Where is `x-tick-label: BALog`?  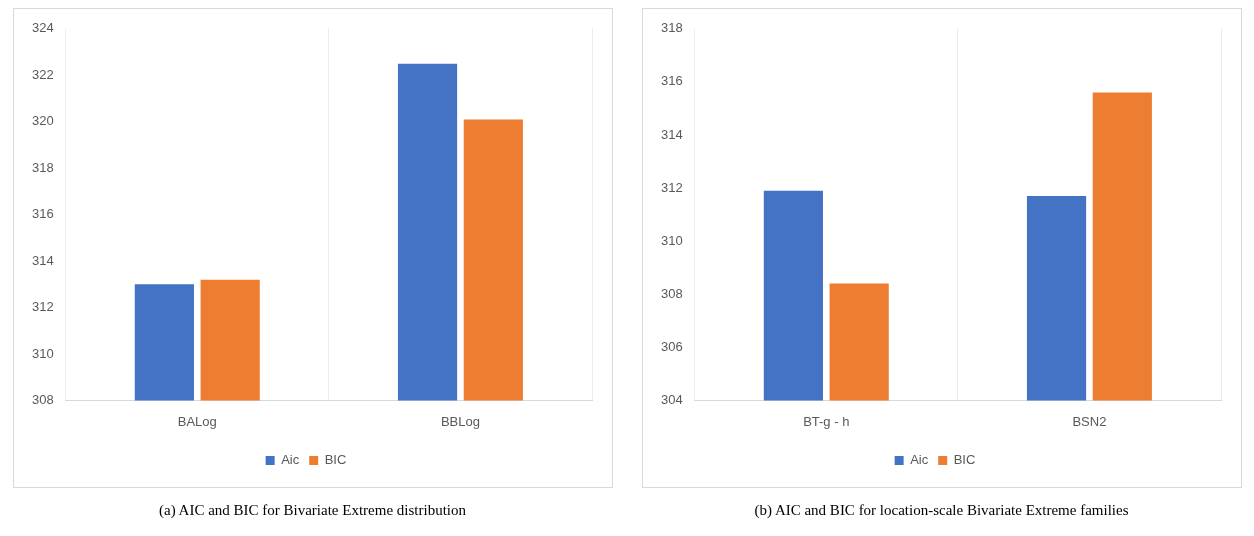
x-tick-label: BALog is located at coordinates (197, 421).